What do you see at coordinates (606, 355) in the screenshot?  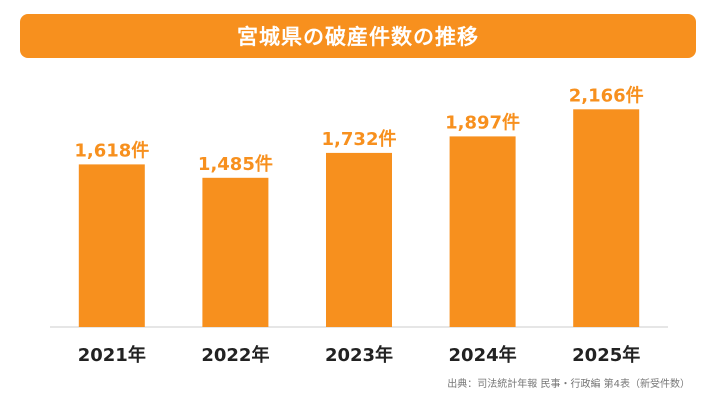 I see `x-tick-label: 2025年` at bounding box center [606, 355].